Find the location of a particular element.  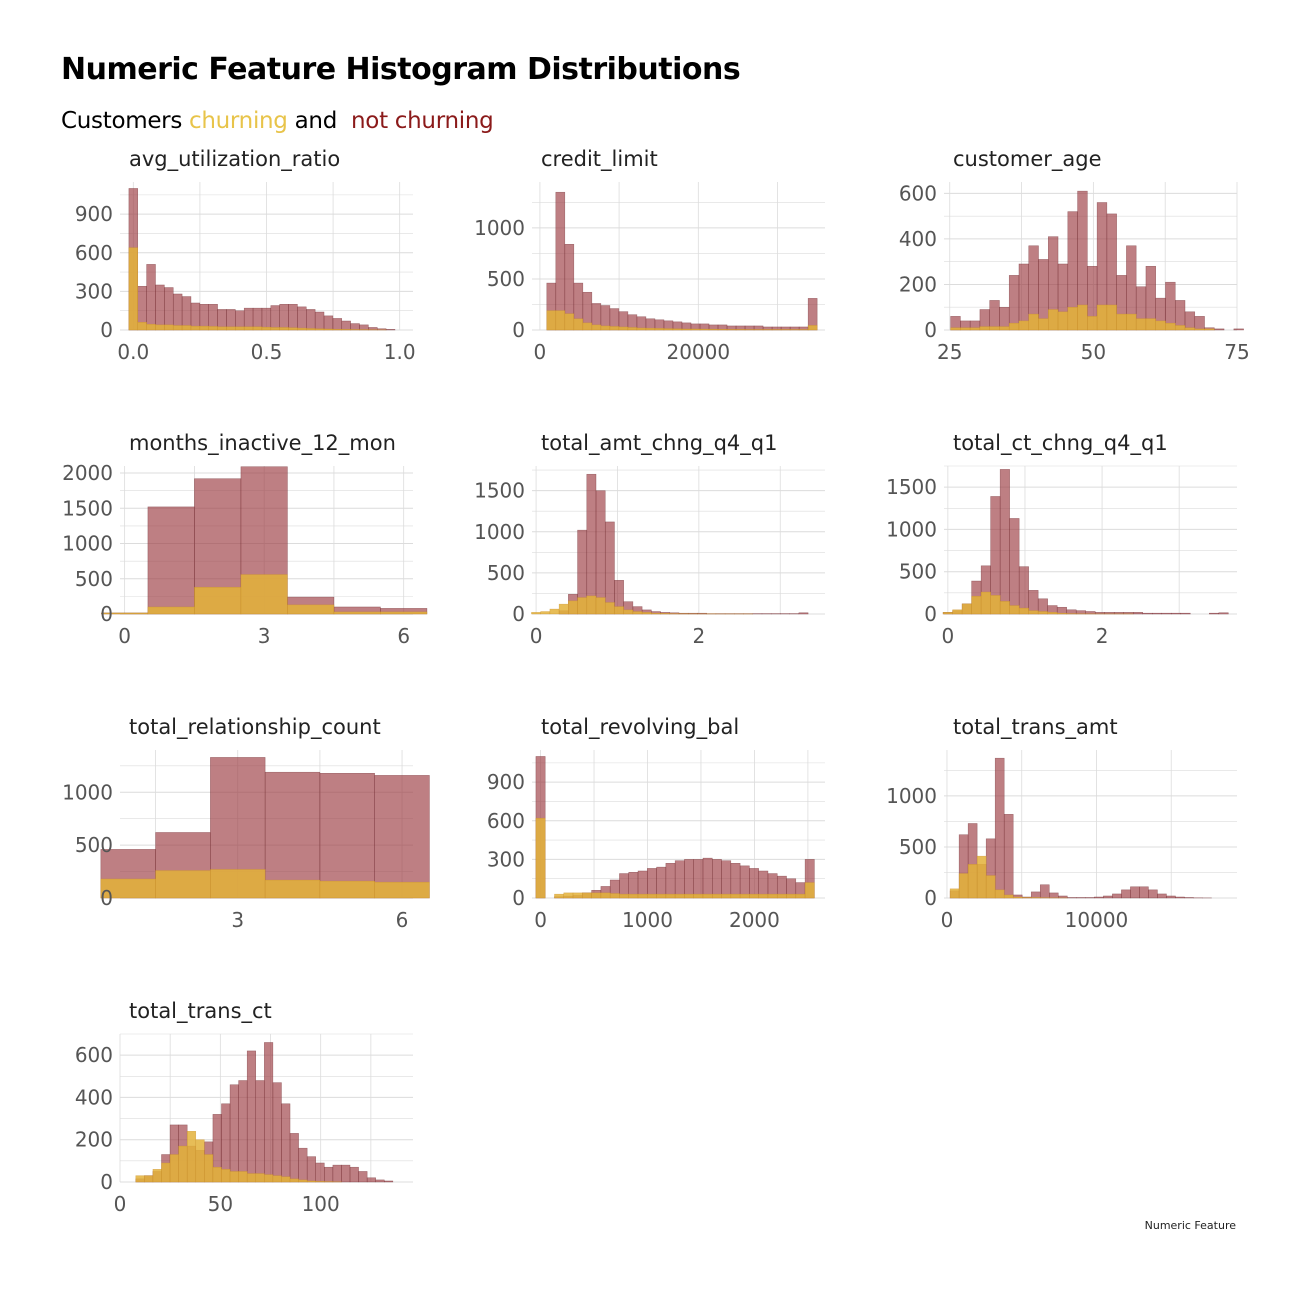

x-tick-label: 0 is located at coordinates (124, 636).